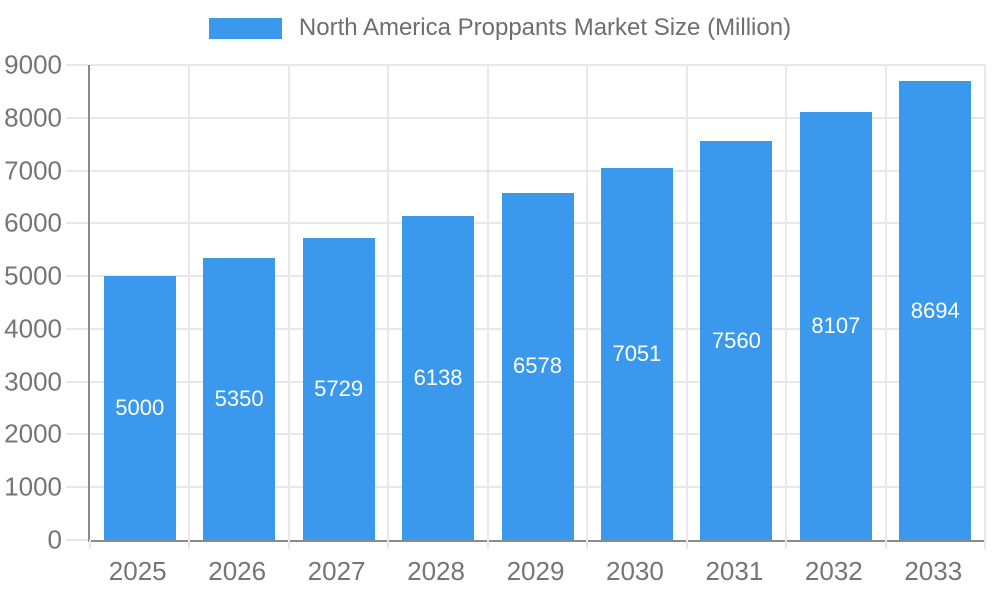 The image size is (1000, 600). I want to click on bar-2031: 7560, so click(736, 340).